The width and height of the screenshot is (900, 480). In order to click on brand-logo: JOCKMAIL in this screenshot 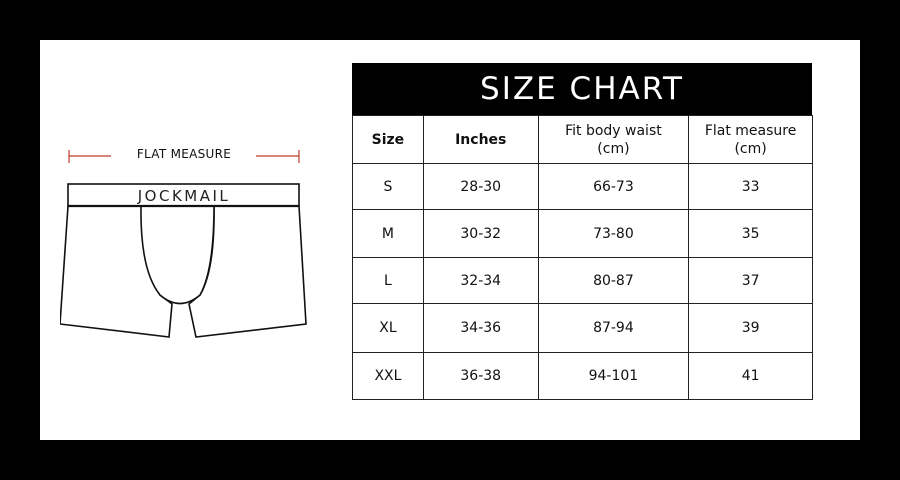, I will do `click(184, 196)`.